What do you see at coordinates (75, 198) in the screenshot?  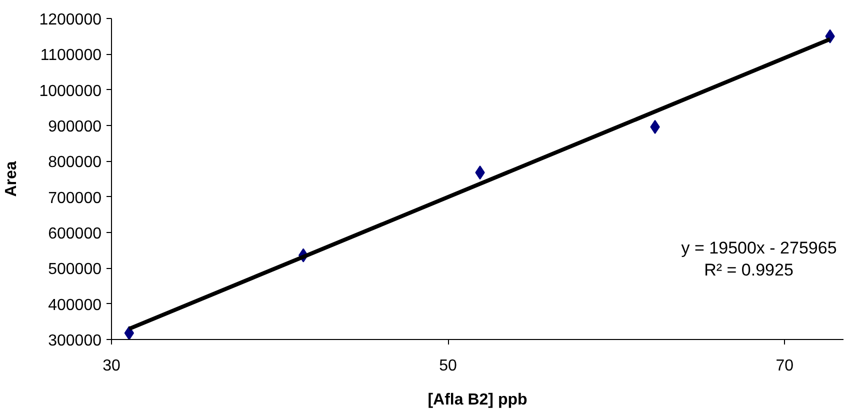 I see `y-tick-label: 700000` at bounding box center [75, 198].